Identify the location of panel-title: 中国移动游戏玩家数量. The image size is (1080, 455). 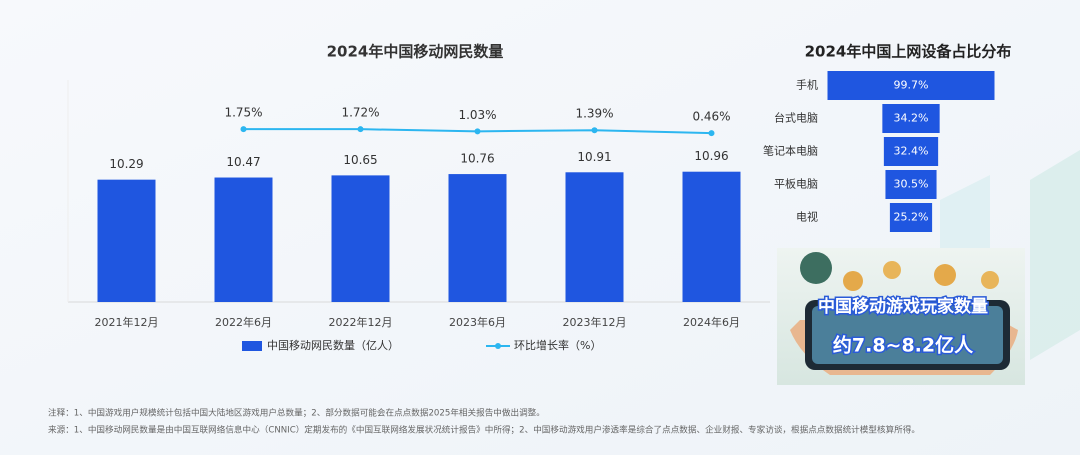
(903, 306).